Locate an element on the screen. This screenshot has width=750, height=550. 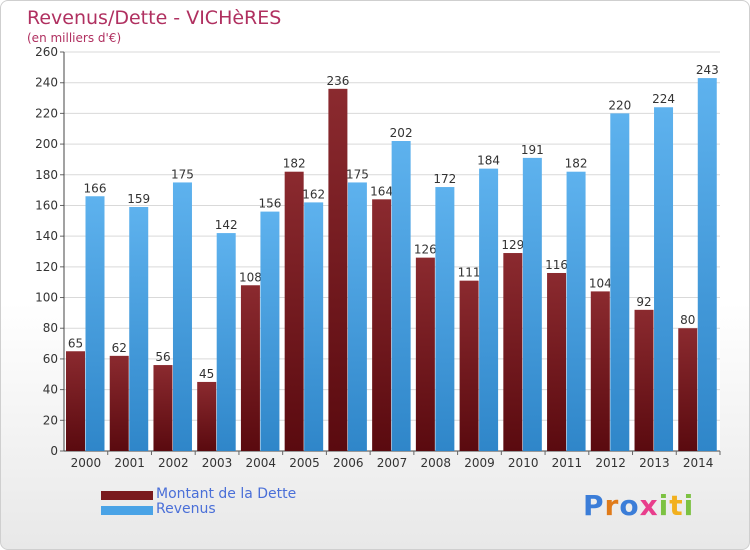
data-label-dette: 164 is located at coordinates (381, 191).